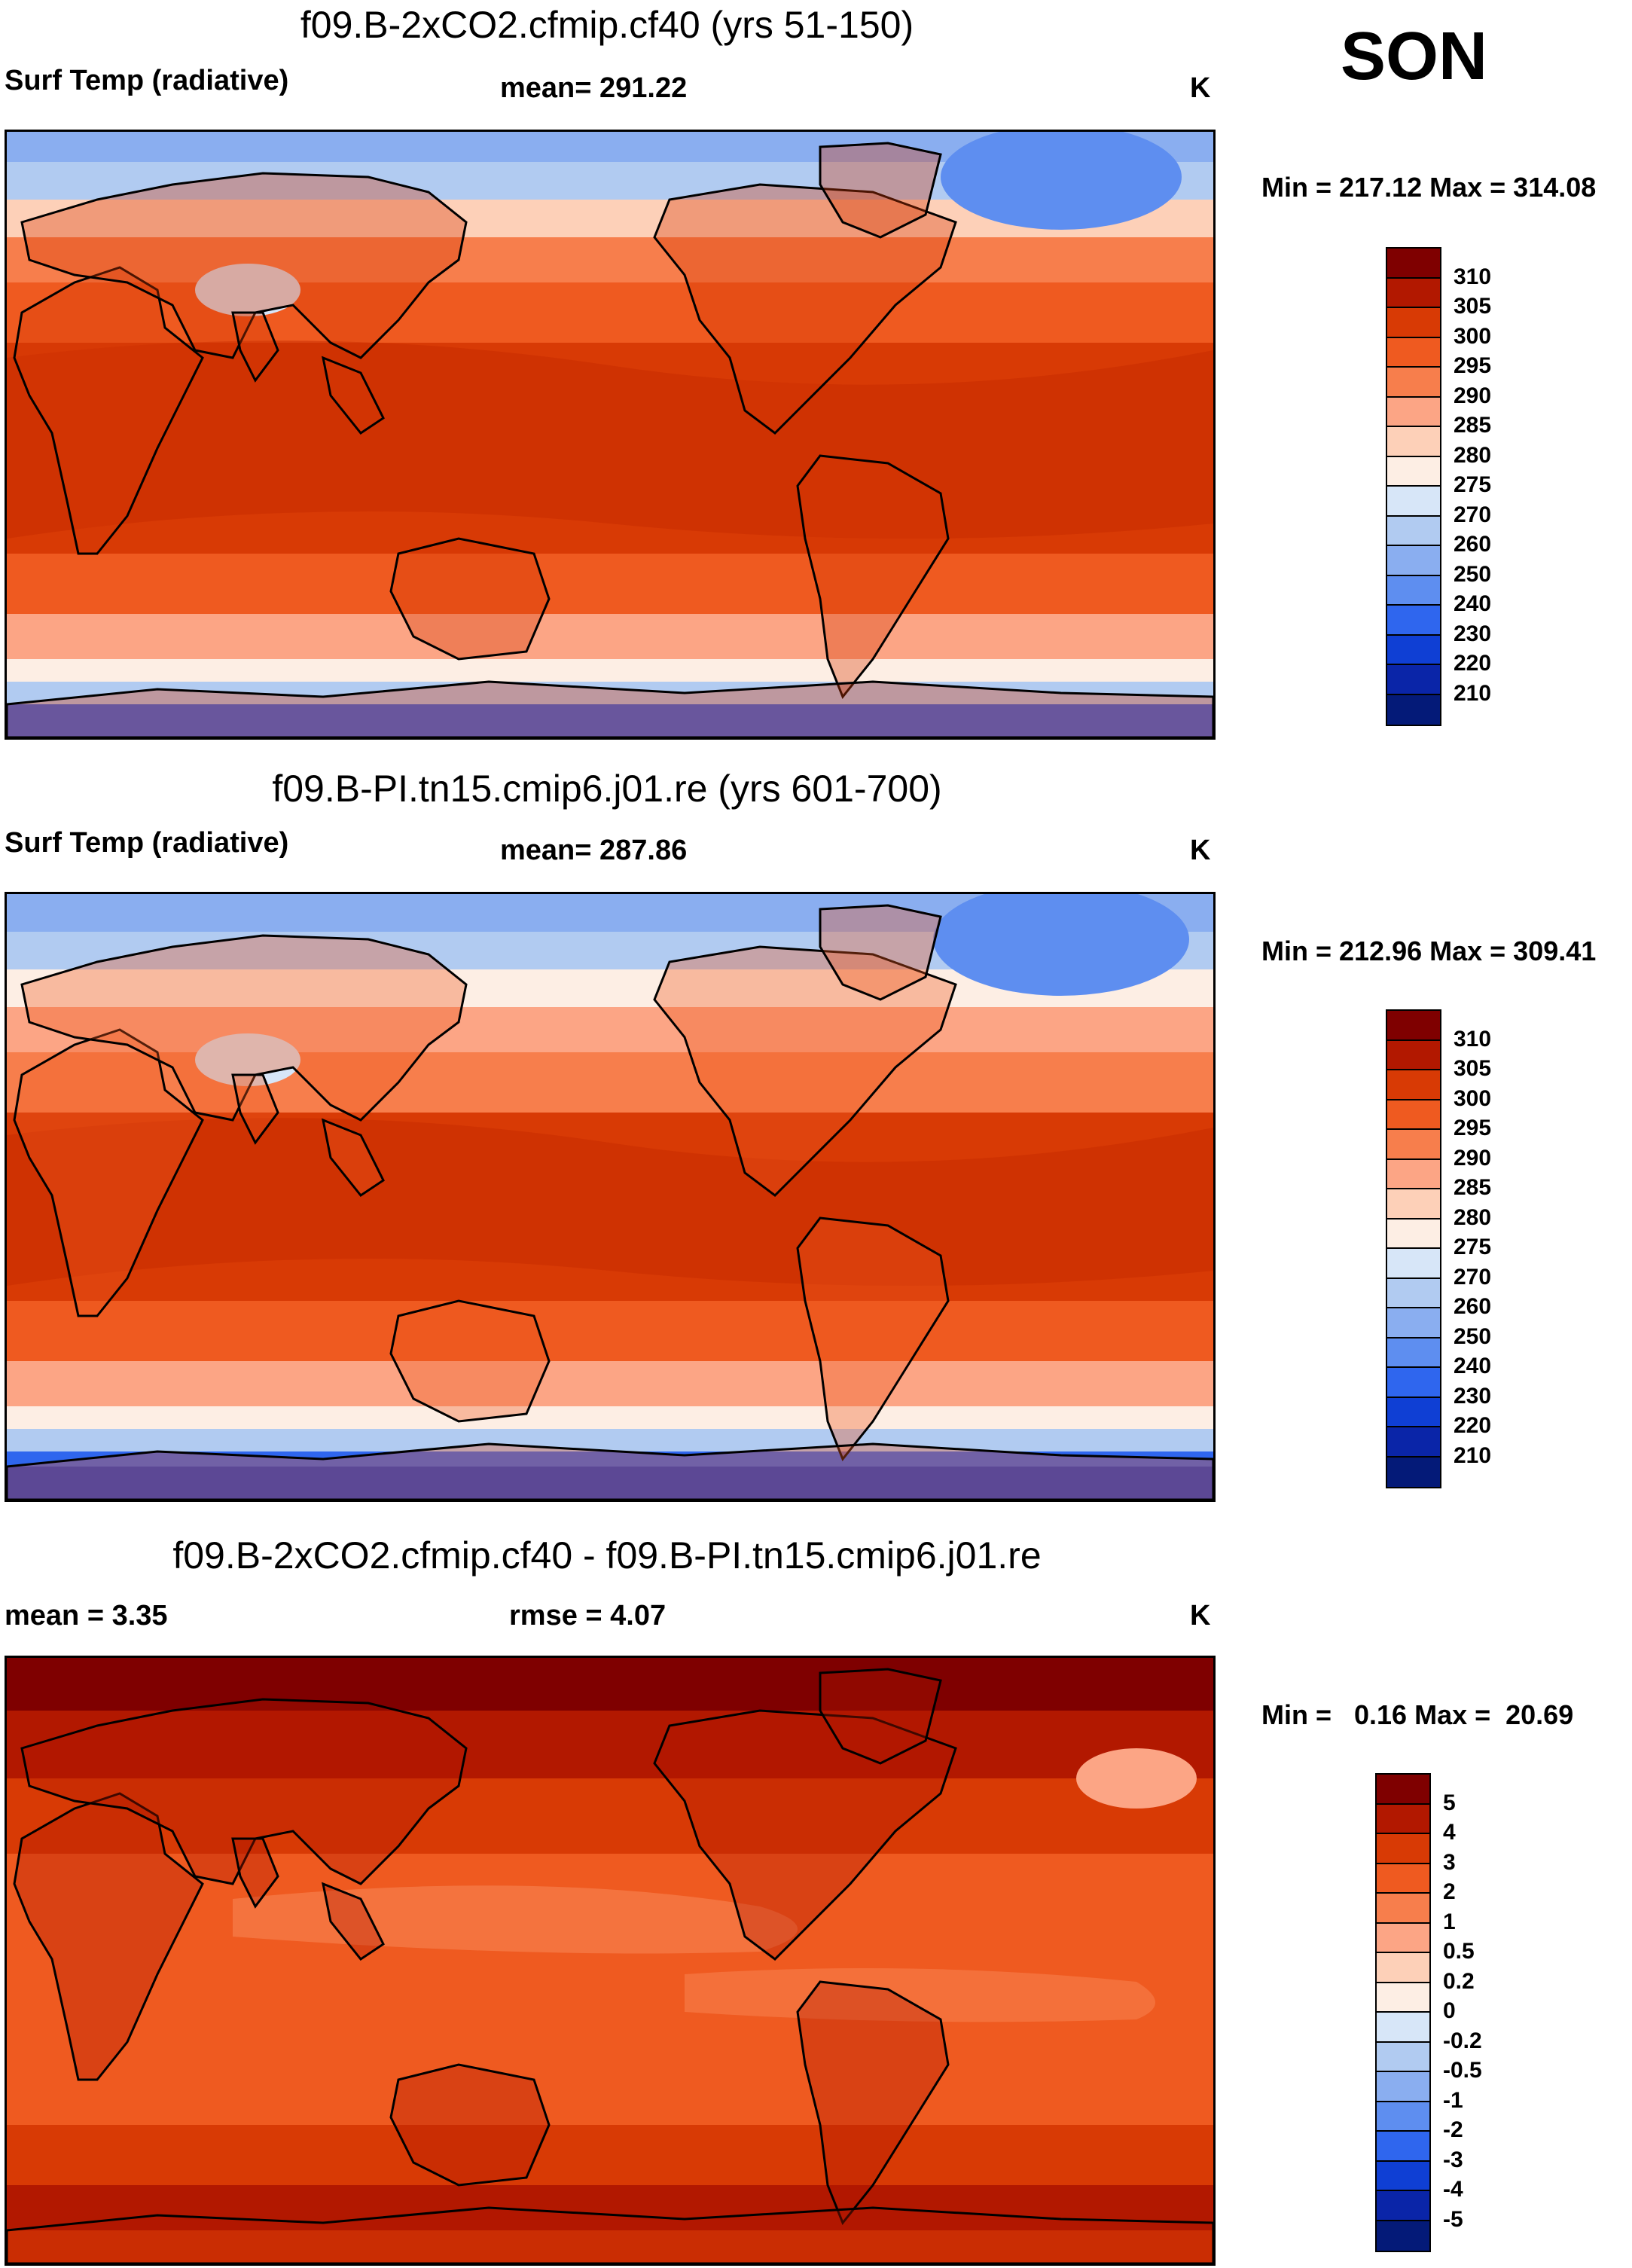 Image resolution: width=1632 pixels, height=2268 pixels. I want to click on colorbar-tick-label: 2, so click(1450, 1892).